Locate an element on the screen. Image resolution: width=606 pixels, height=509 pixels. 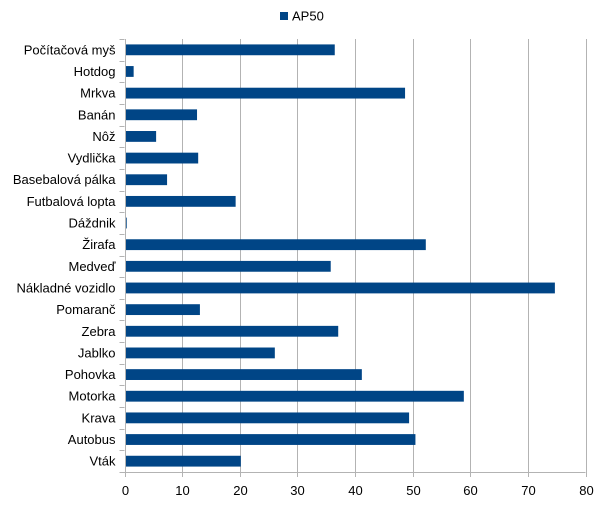
x-tick-label: 30 is located at coordinates (297, 490).